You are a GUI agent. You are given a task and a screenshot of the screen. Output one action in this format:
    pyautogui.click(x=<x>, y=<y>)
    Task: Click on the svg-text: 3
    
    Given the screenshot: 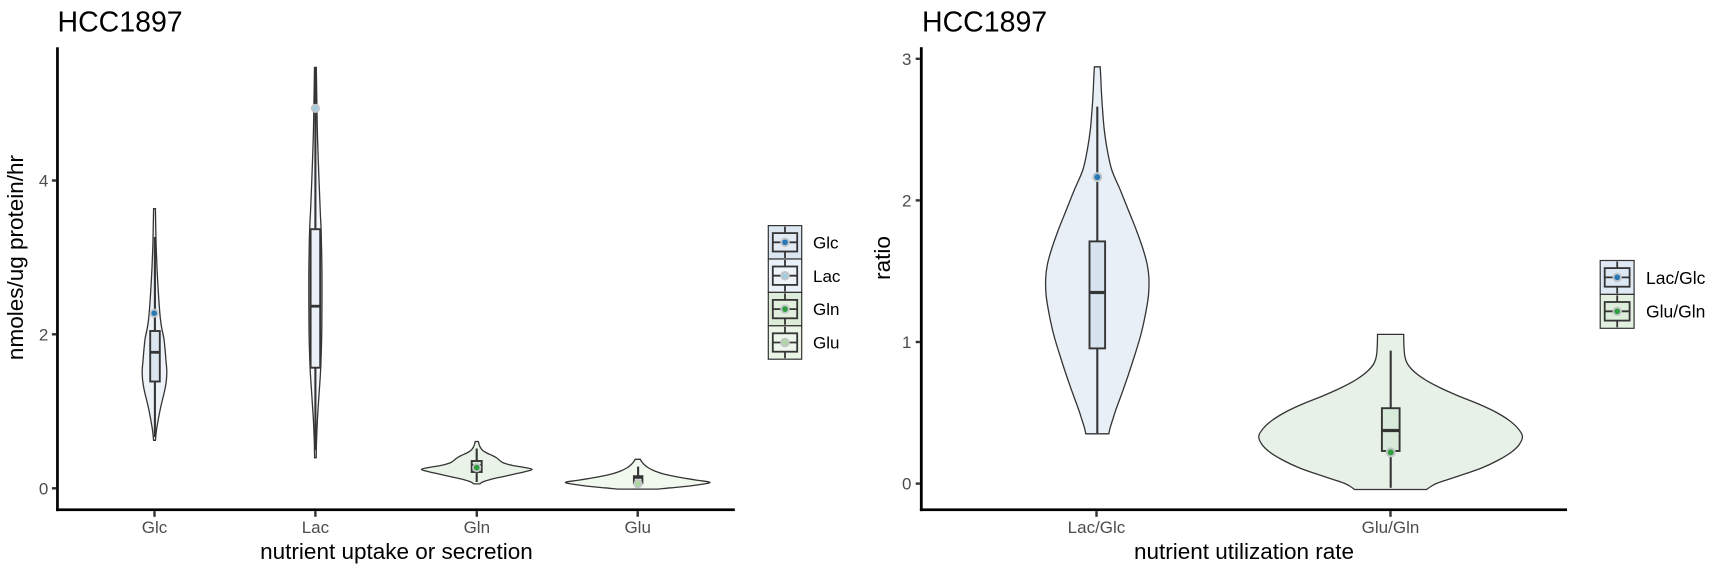 What is the action you would take?
    pyautogui.click(x=906, y=59)
    